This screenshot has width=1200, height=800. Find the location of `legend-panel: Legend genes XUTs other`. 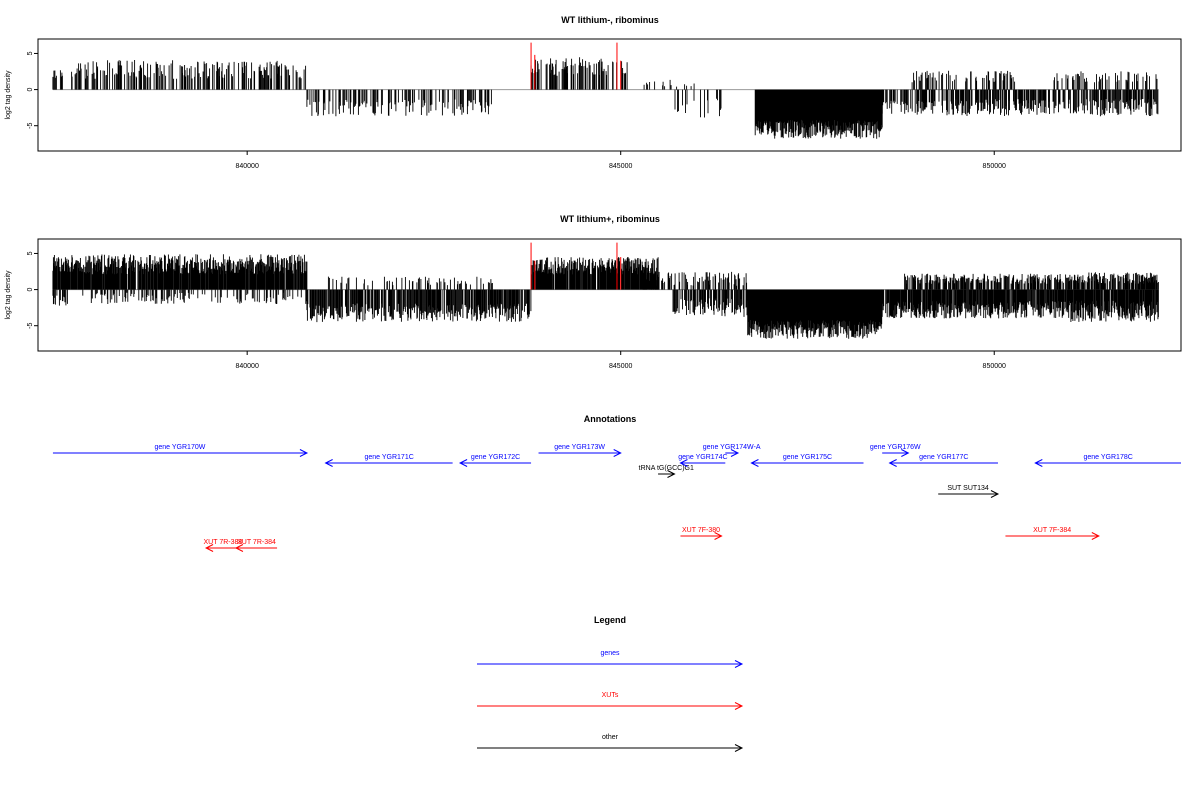

legend-panel: Legend genes XUTs other is located at coordinates (610, 683).